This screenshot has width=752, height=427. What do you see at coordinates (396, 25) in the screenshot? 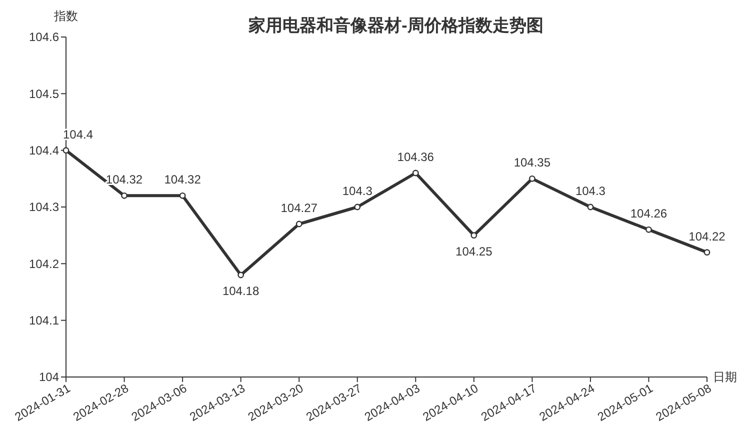
I see `chart-title: 家用电器和音像器材-周价格指数走势图` at bounding box center [396, 25].